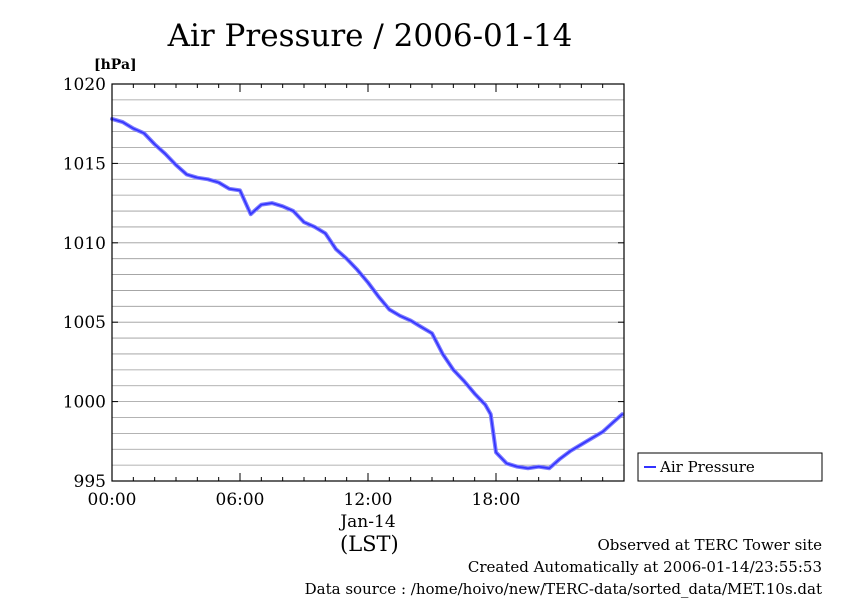  Describe the element at coordinates (84, 85) in the screenshot. I see `y-tick-label: 1020` at that location.